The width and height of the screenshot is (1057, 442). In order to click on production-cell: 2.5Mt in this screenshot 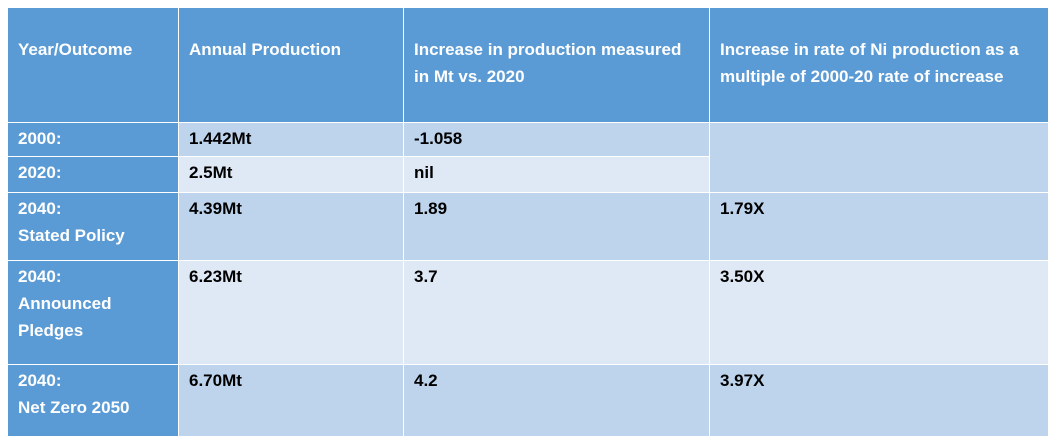, I will do `click(291, 174)`.